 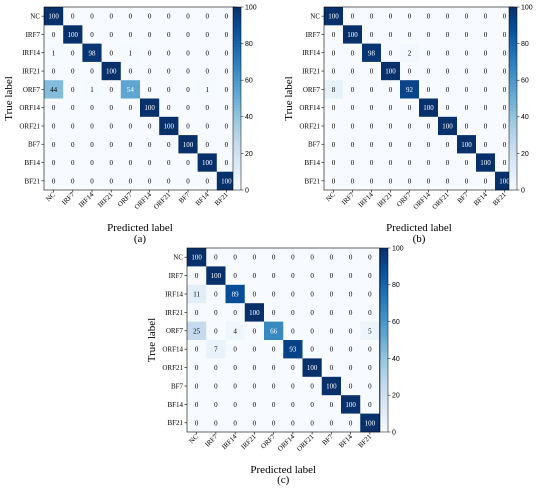 What do you see at coordinates (293, 350) in the screenshot?
I see `cell-value-label: 93` at bounding box center [293, 350].